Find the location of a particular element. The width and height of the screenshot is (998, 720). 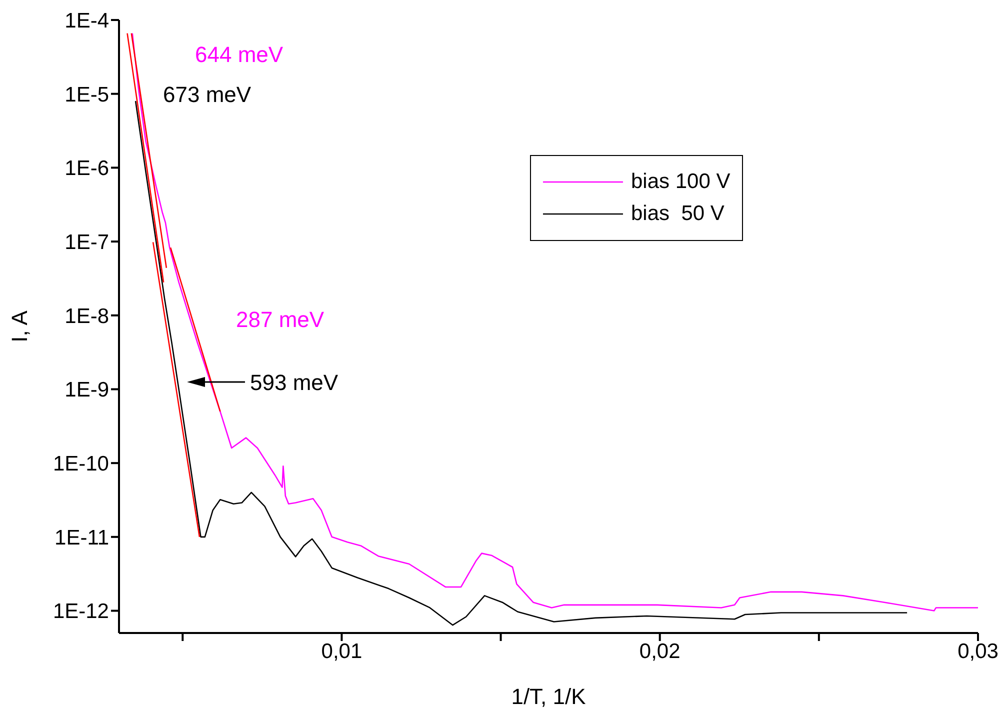

y-tick-label: 1E-8 is located at coordinates (86, 316).